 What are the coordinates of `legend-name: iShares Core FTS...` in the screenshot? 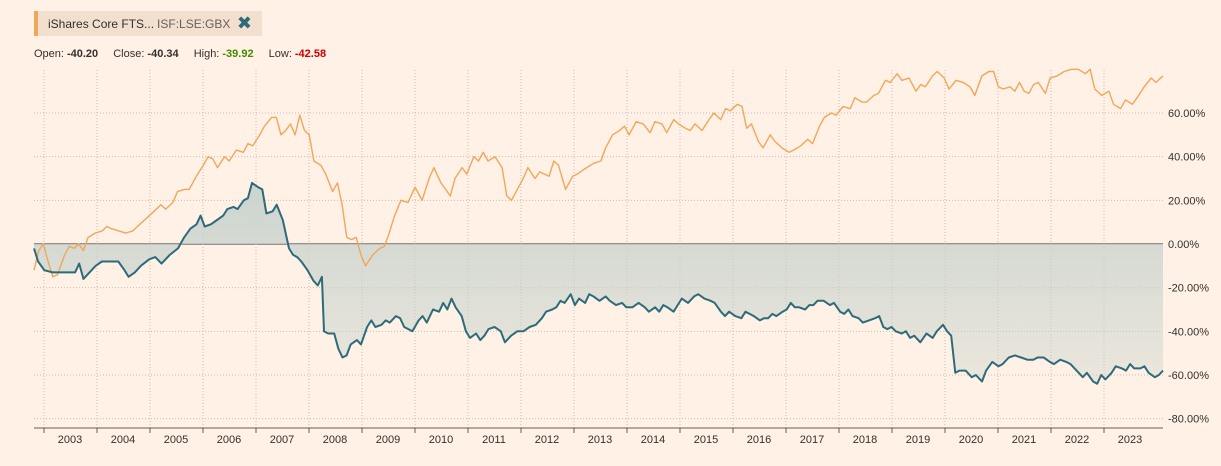 It's located at (101, 23).